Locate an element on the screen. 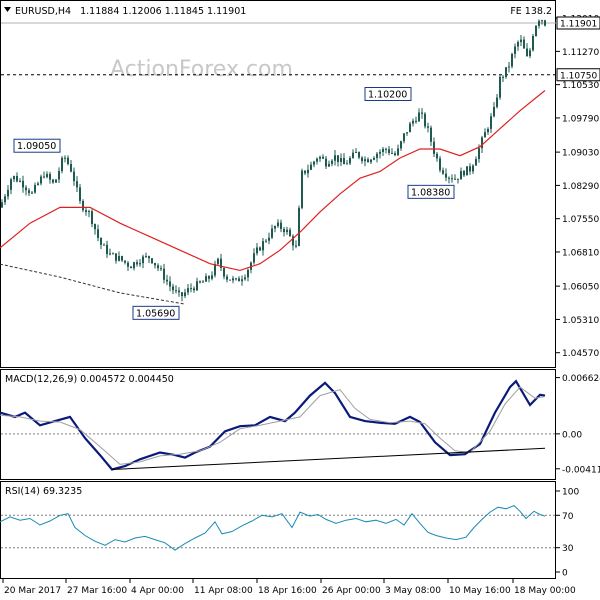  macd-tick-label: 0.00 is located at coordinates (572, 435).